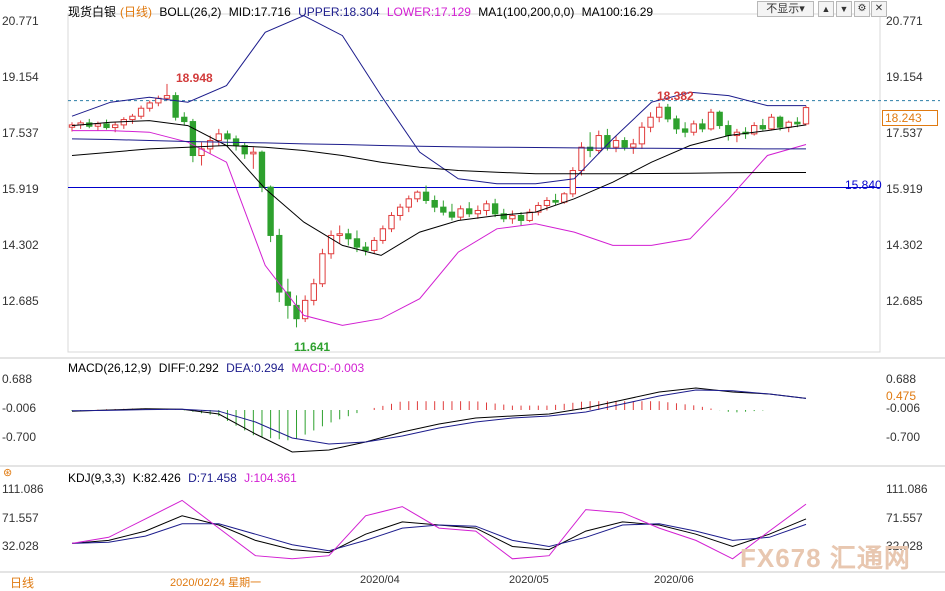 This screenshot has height=591, width=945. What do you see at coordinates (526, 12) in the screenshot?
I see `legend-ma: MA1(100,200,0,0)` at bounding box center [526, 12].